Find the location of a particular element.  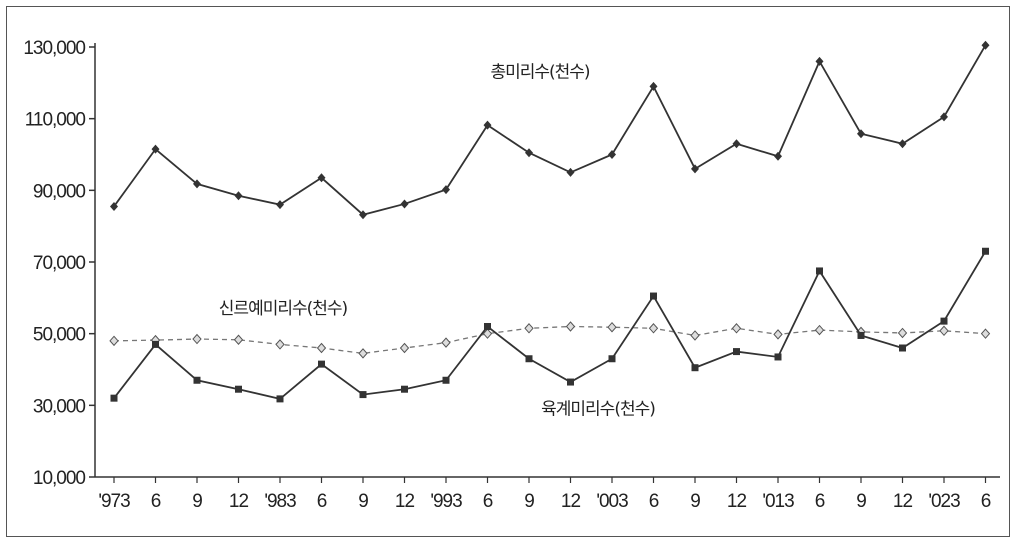

series-label-1: 총미리수(천수) is located at coordinates (539, 72).